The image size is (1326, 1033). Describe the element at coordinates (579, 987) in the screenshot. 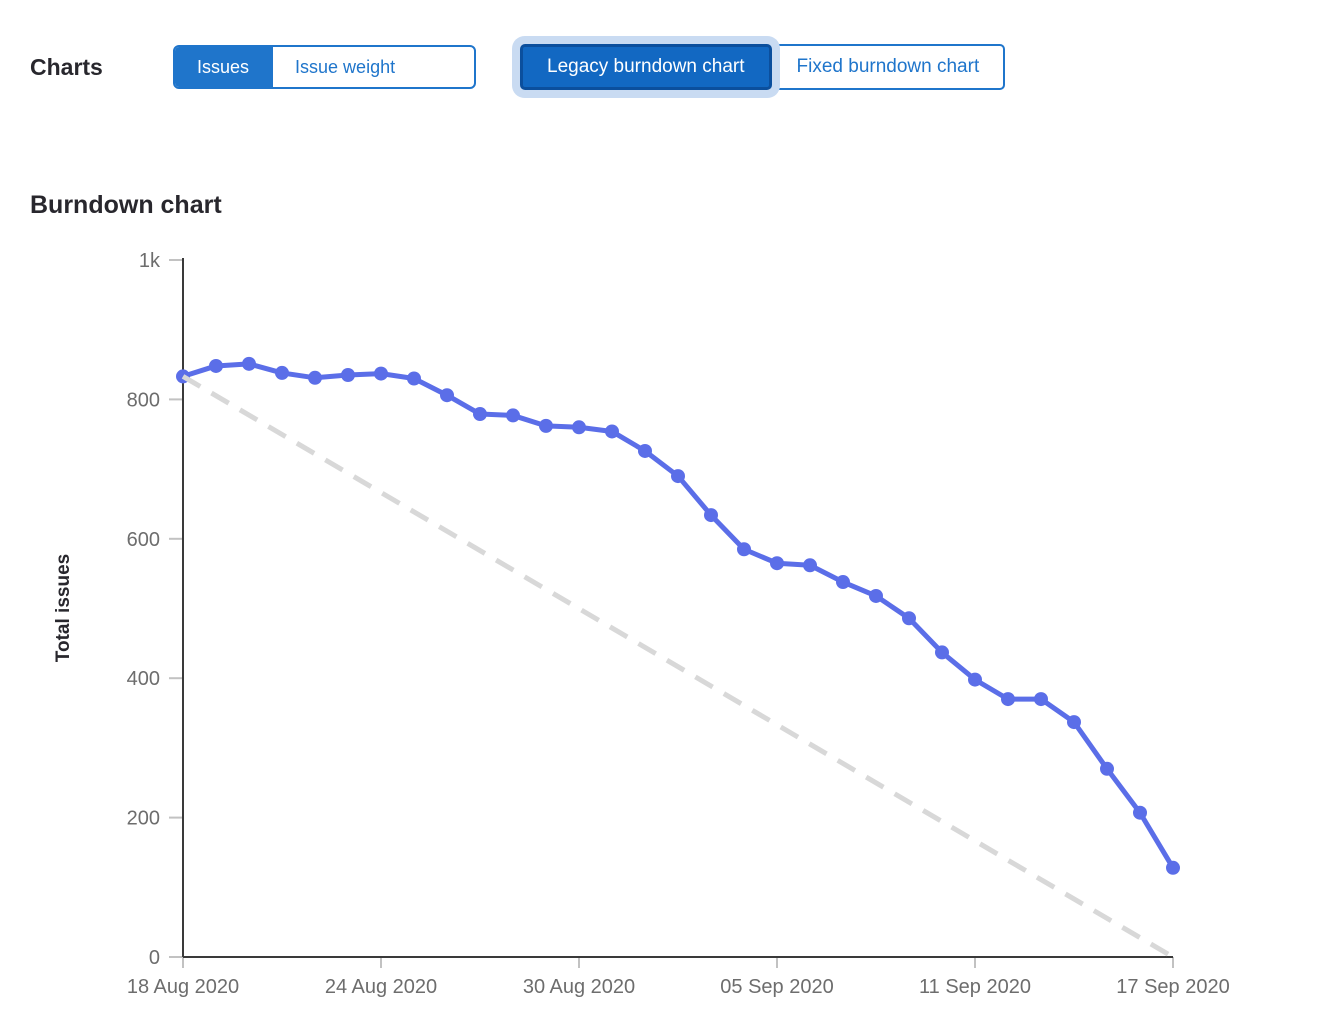

I see `x-axis-tick-label: 30 Aug 2020` at that location.